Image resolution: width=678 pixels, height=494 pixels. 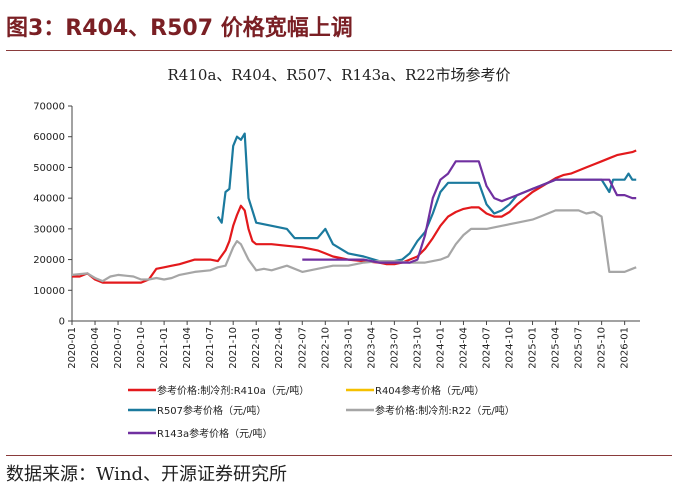 What do you see at coordinates (147, 474) in the screenshot?
I see `source-note: 数据来源：Wind、开源证券研究所` at bounding box center [147, 474].